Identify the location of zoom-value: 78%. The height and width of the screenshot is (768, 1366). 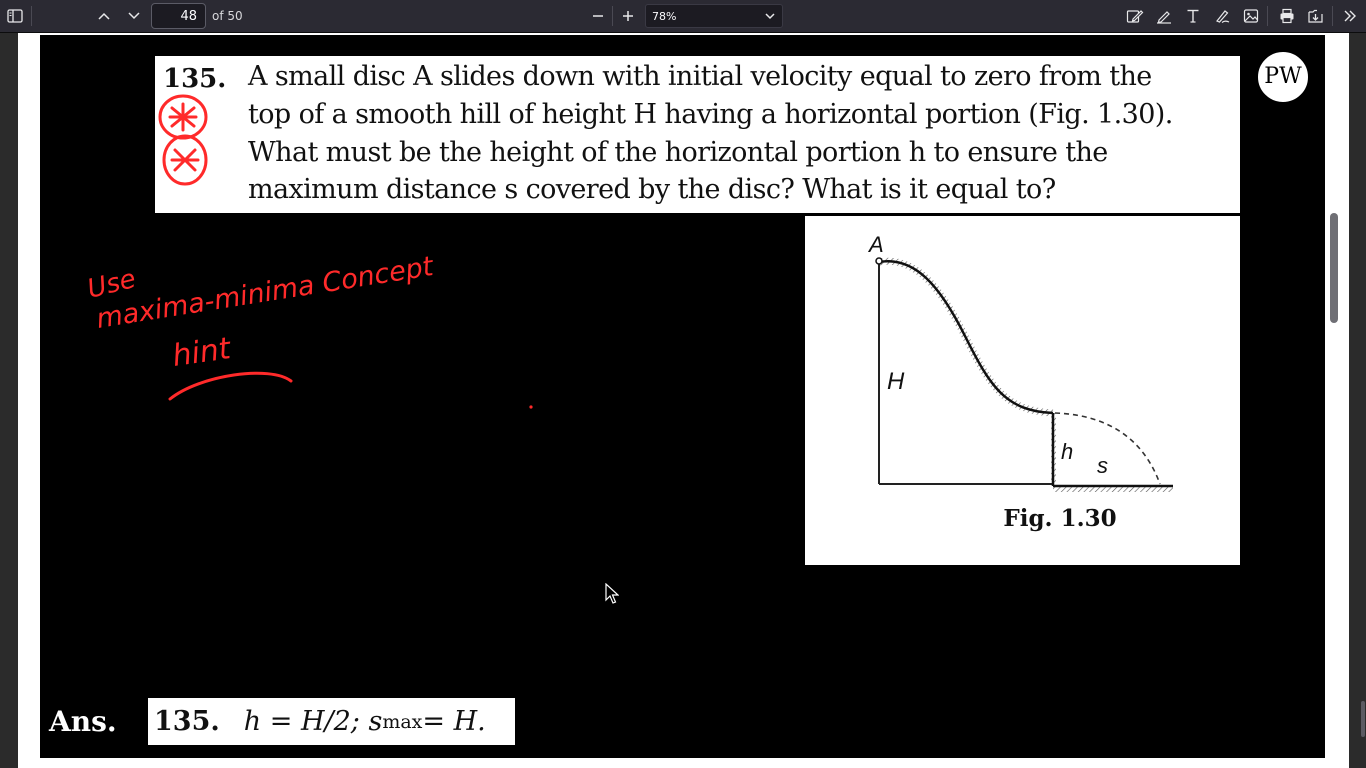
(664, 16).